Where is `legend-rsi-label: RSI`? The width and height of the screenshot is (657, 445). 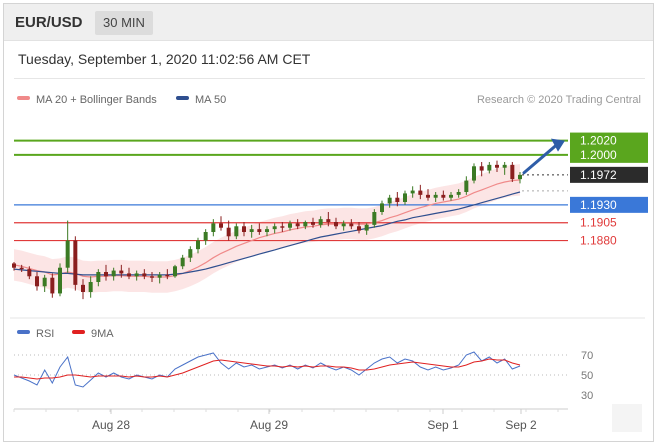 legend-rsi-label: RSI is located at coordinates (45, 334).